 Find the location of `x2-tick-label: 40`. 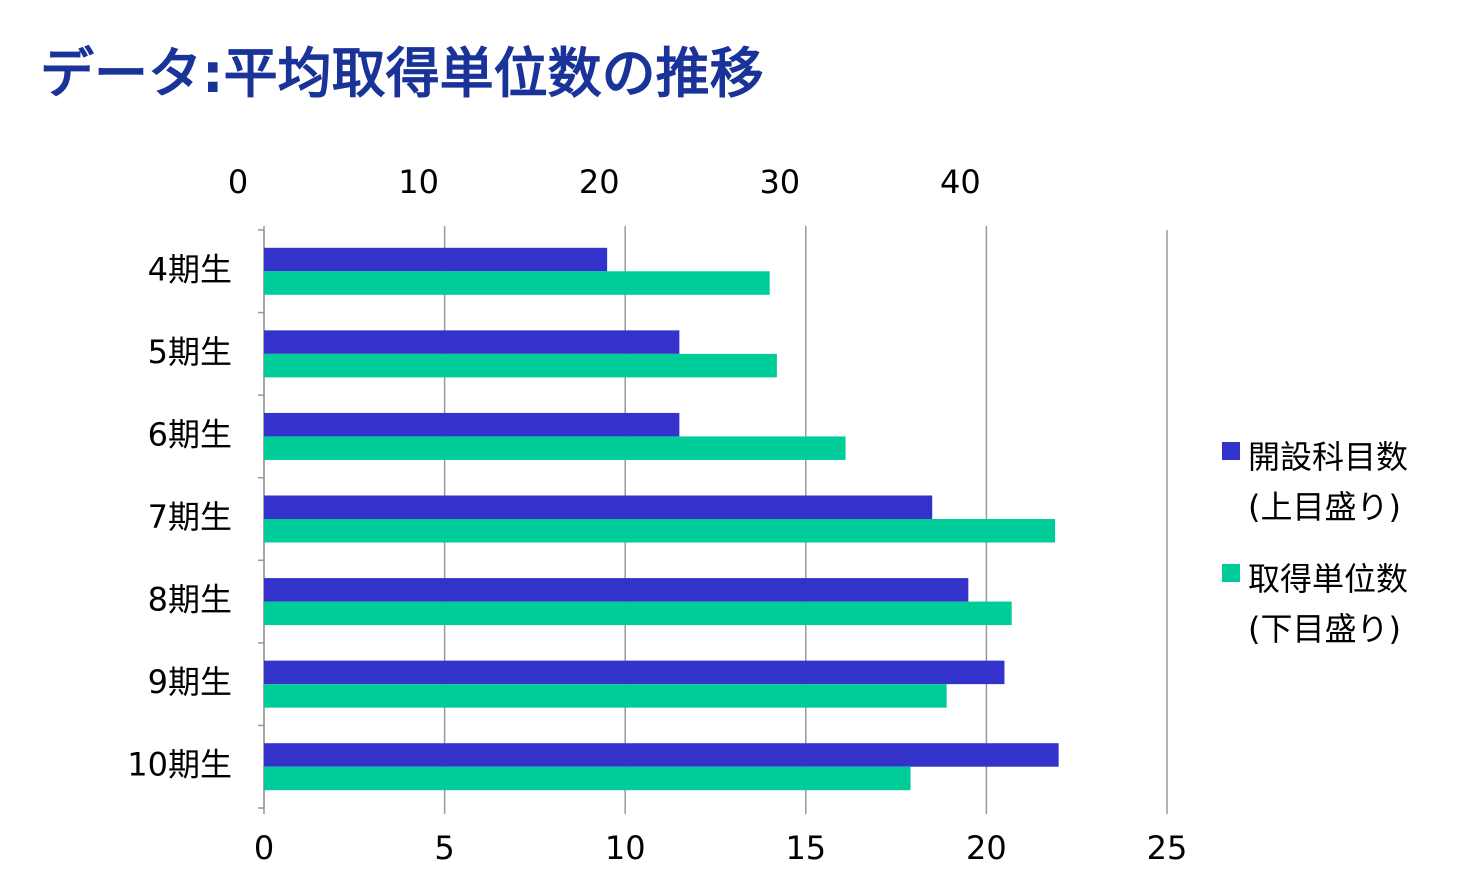

x2-tick-label: 40 is located at coordinates (960, 182).